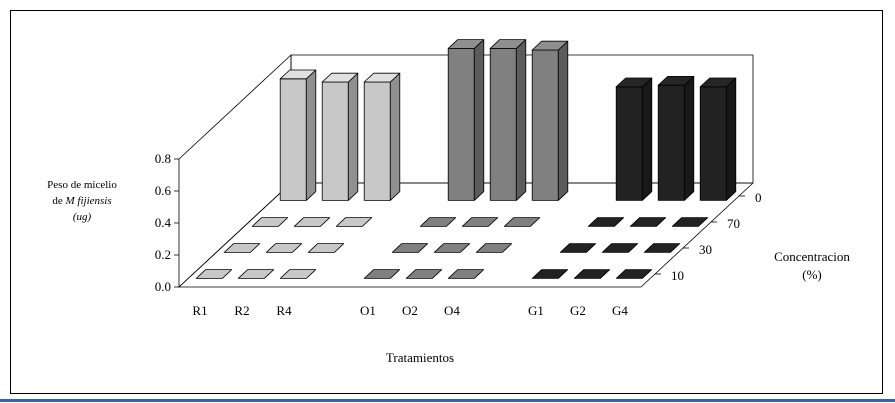  What do you see at coordinates (58, 201) in the screenshot?
I see `y-axis-label-prefix: de` at bounding box center [58, 201].